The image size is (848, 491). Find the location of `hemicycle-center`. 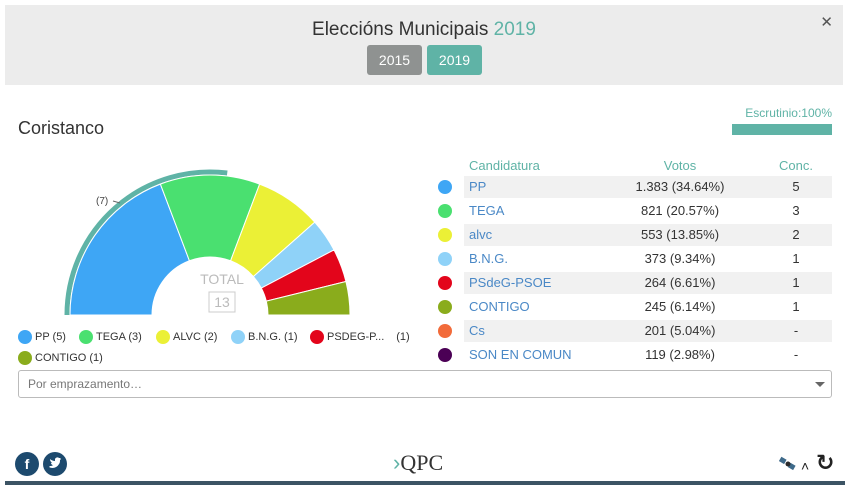

hemicycle-center is located at coordinates (210, 288).